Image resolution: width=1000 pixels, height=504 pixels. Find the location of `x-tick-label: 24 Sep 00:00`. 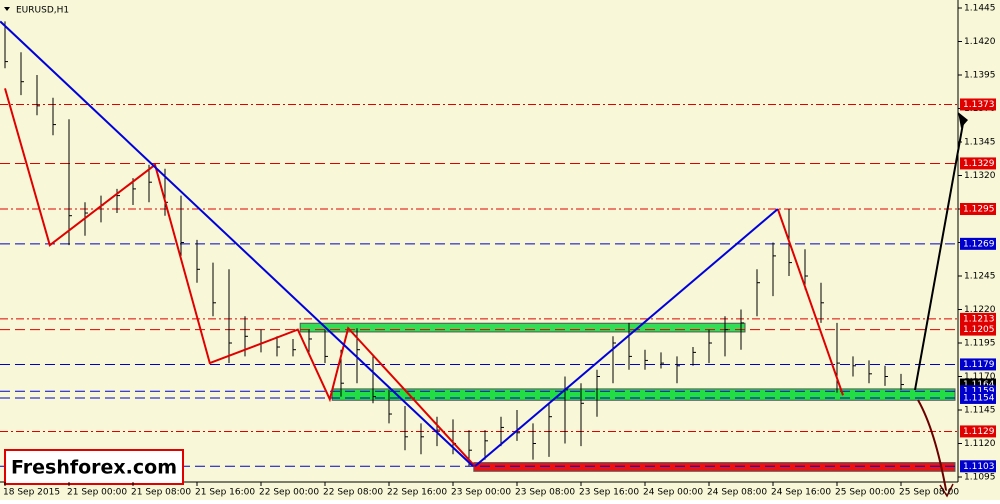

x-tick-label: 24 Sep 00:00 is located at coordinates (673, 493).